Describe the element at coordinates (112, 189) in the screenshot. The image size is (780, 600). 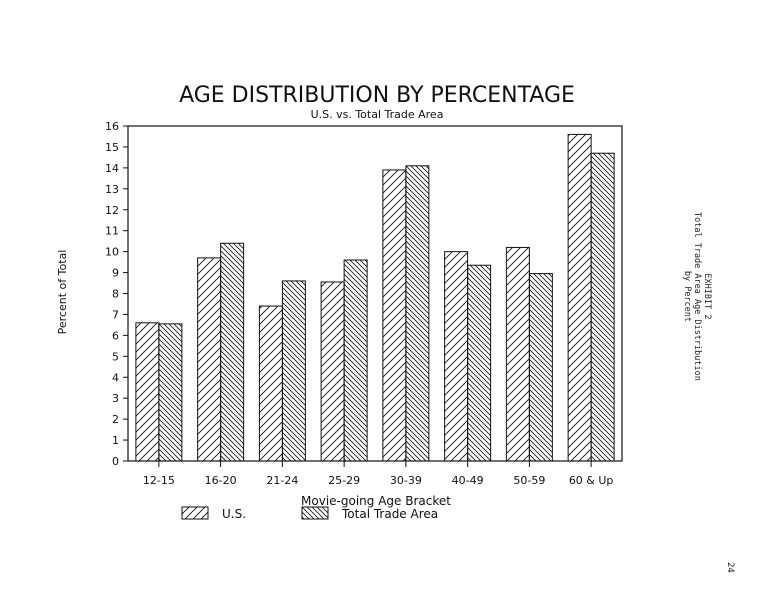
I see `y-tick-label: 13` at that location.